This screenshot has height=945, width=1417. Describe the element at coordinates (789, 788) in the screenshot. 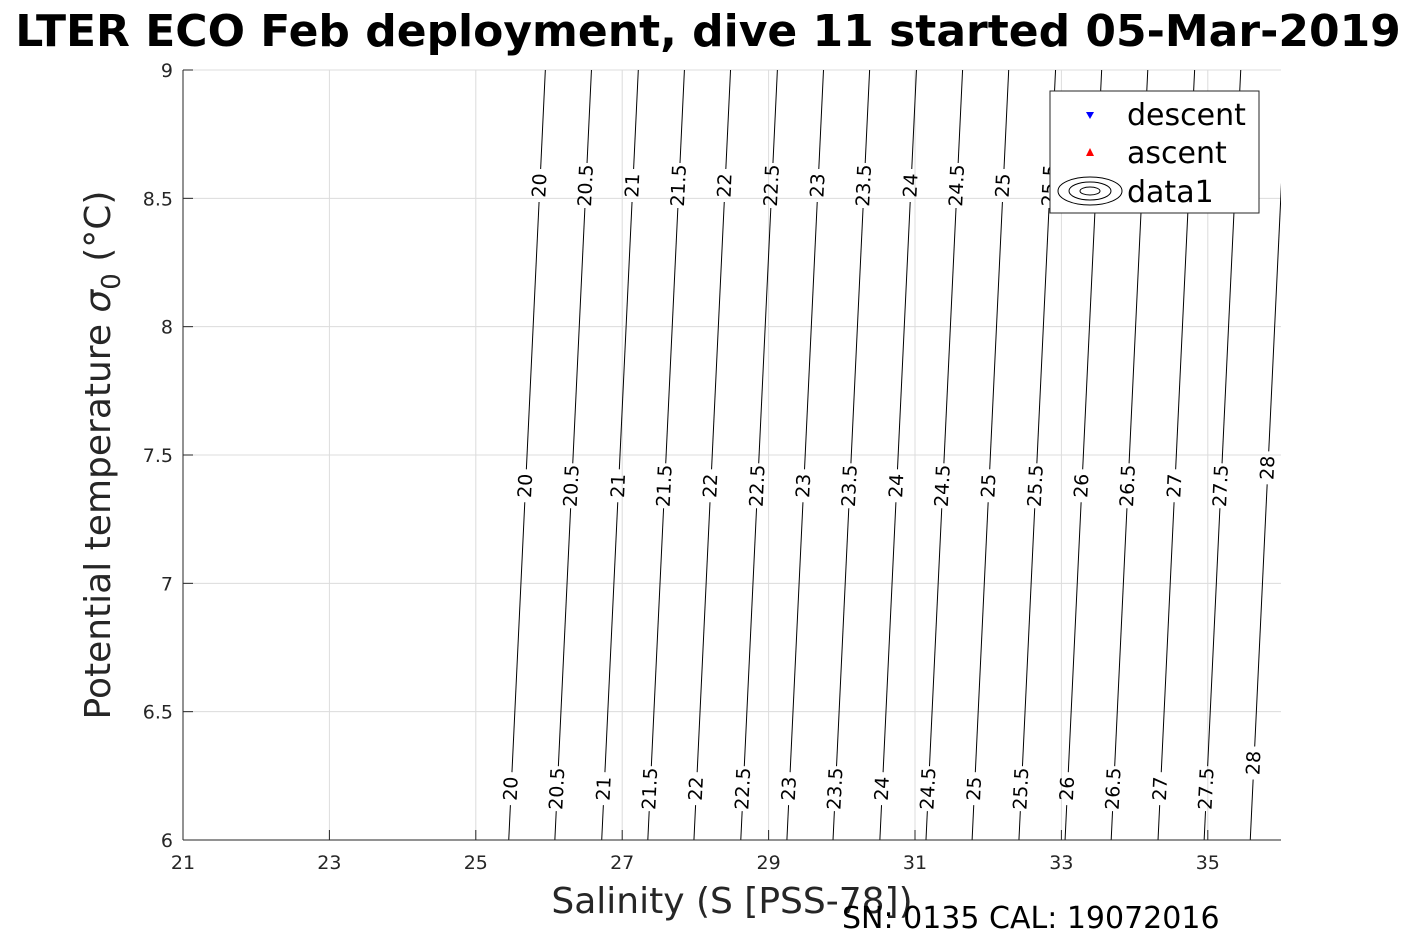

I see `contour-label: 23` at that location.